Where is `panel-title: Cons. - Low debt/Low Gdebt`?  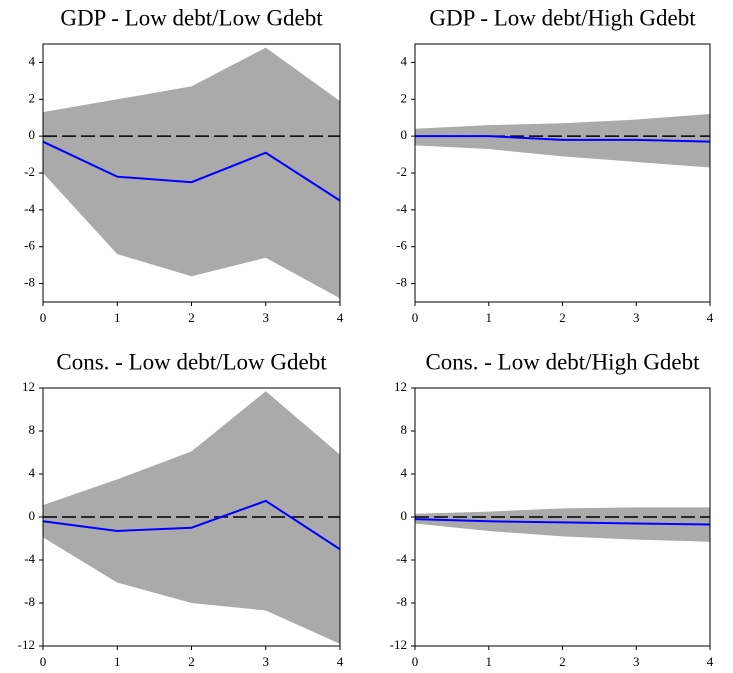 panel-title: Cons. - Low debt/Low Gdebt is located at coordinates (191, 361).